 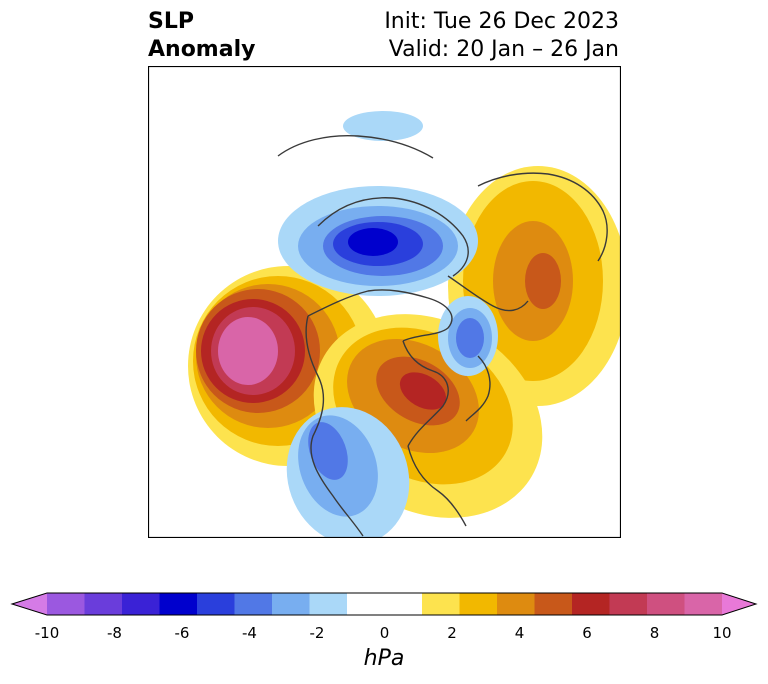 What do you see at coordinates (348, 472) in the screenshot?
I see `anomaly-western-us-negative` at bounding box center [348, 472].